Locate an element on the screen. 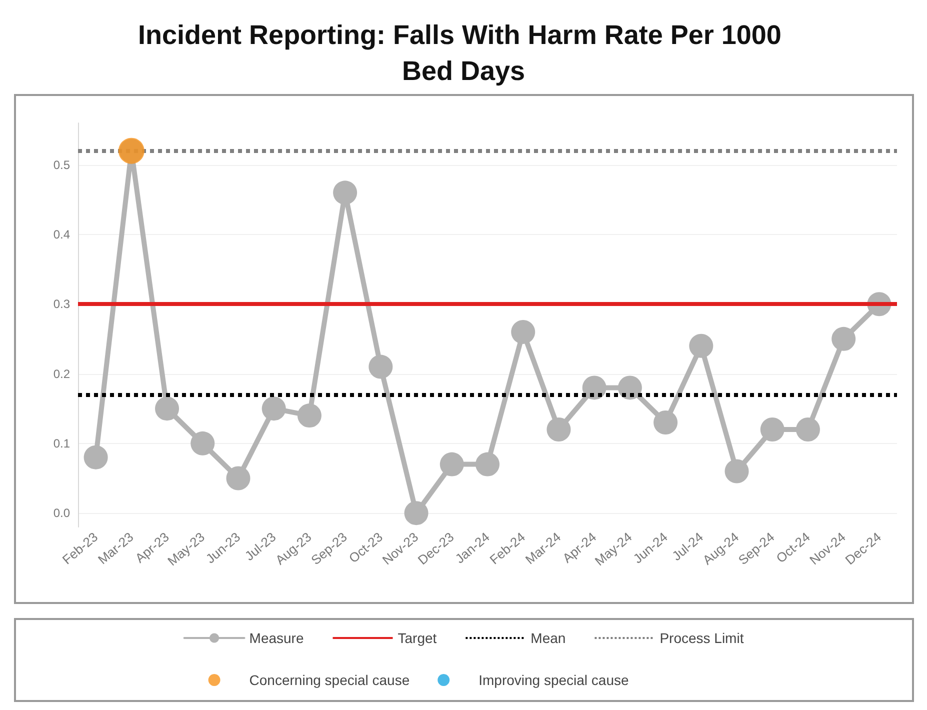 This screenshot has width=927, height=710. y-tick-label: 0.3 is located at coordinates (61, 304).